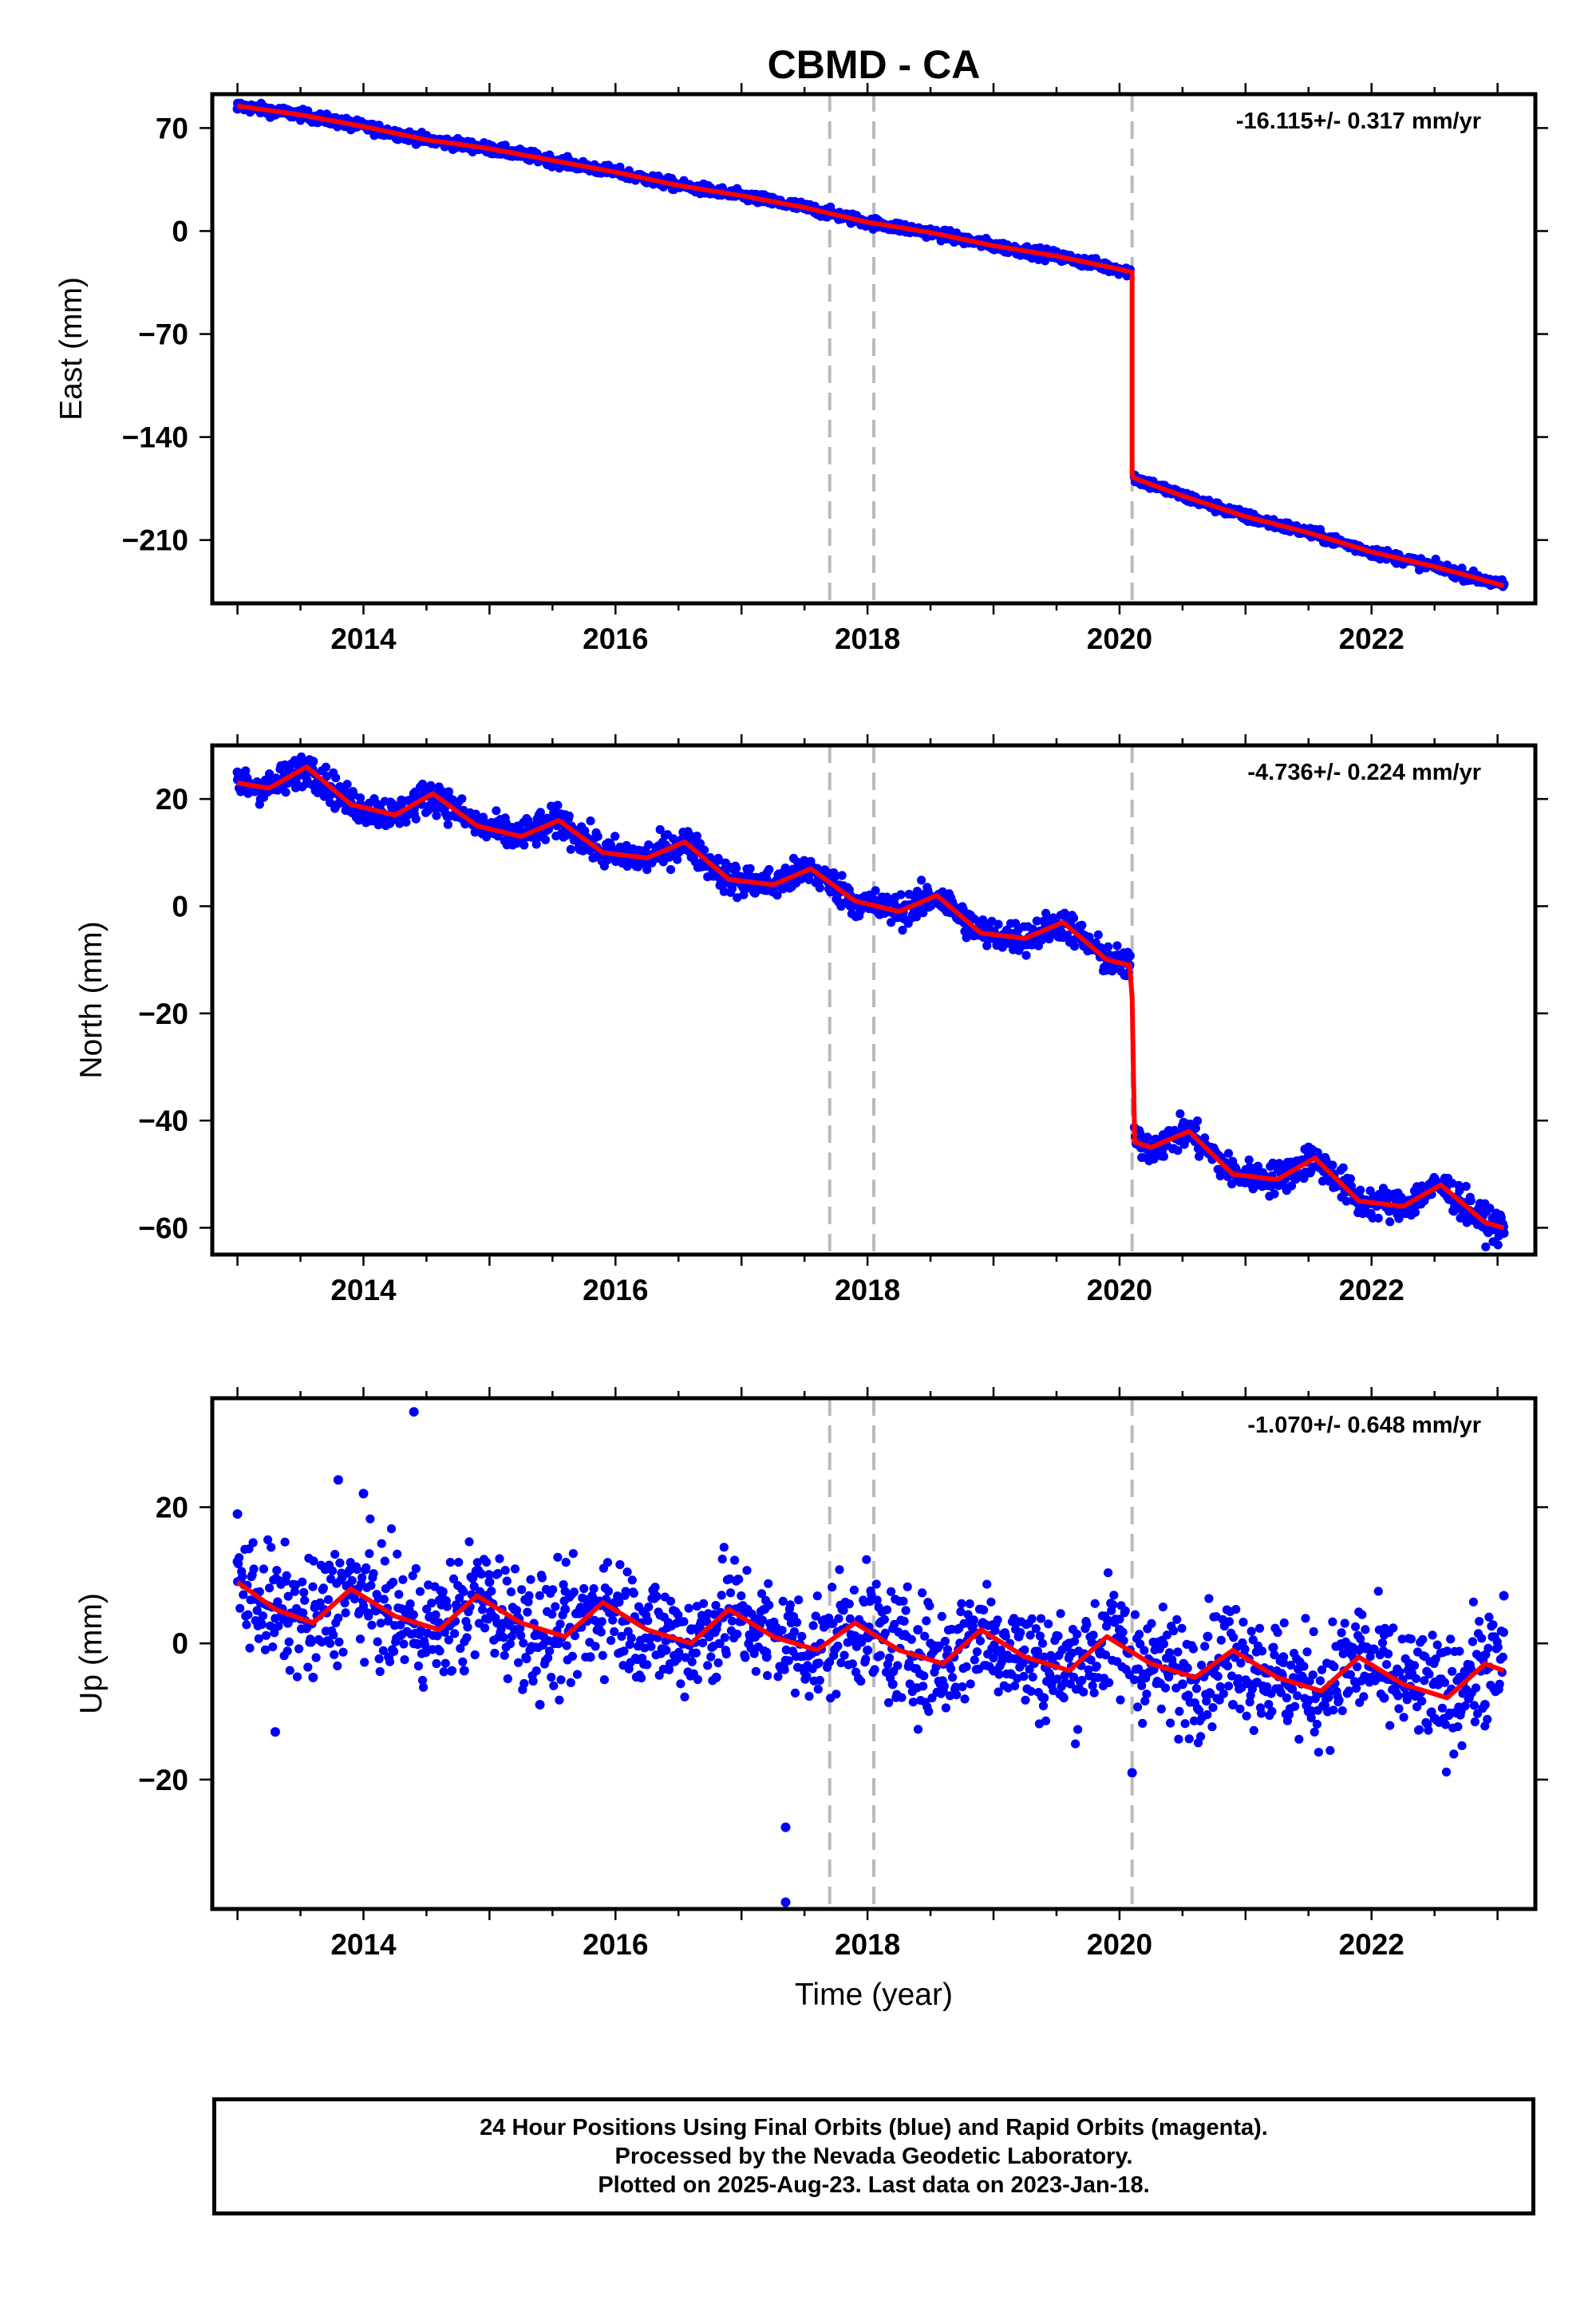 Image resolution: width=1596 pixels, height=2316 pixels. What do you see at coordinates (1371, 638) in the screenshot?
I see `x-tick-label: 2022` at bounding box center [1371, 638].